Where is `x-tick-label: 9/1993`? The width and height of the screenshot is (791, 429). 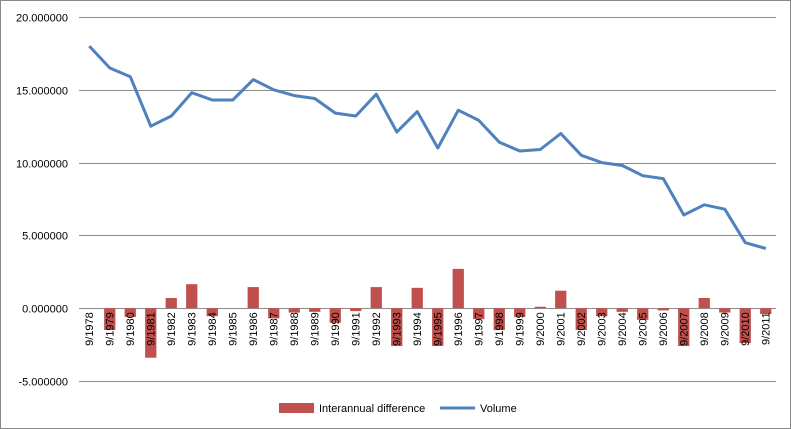 x-tick-label: 9/1993 is located at coordinates (398, 329).